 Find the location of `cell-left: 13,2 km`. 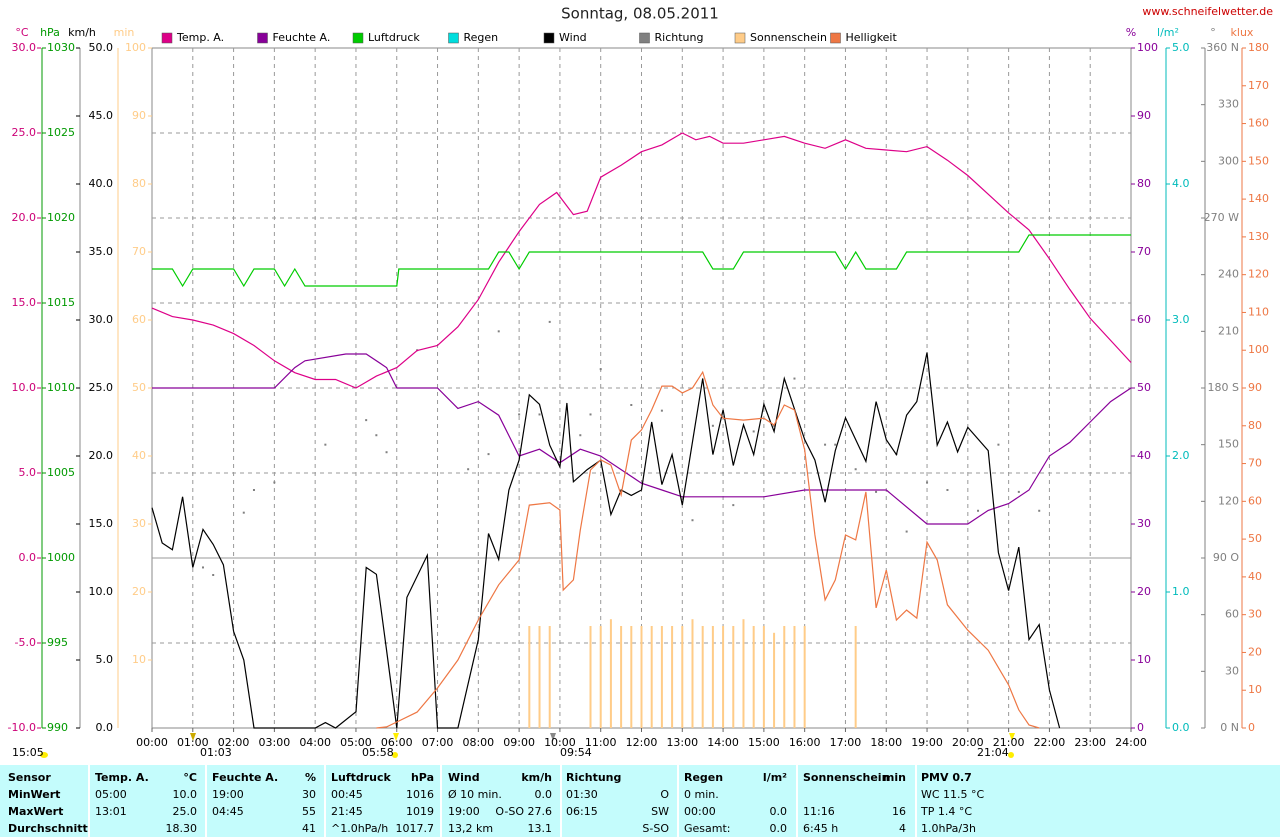

cell-left: 13,2 km is located at coordinates (471, 828).